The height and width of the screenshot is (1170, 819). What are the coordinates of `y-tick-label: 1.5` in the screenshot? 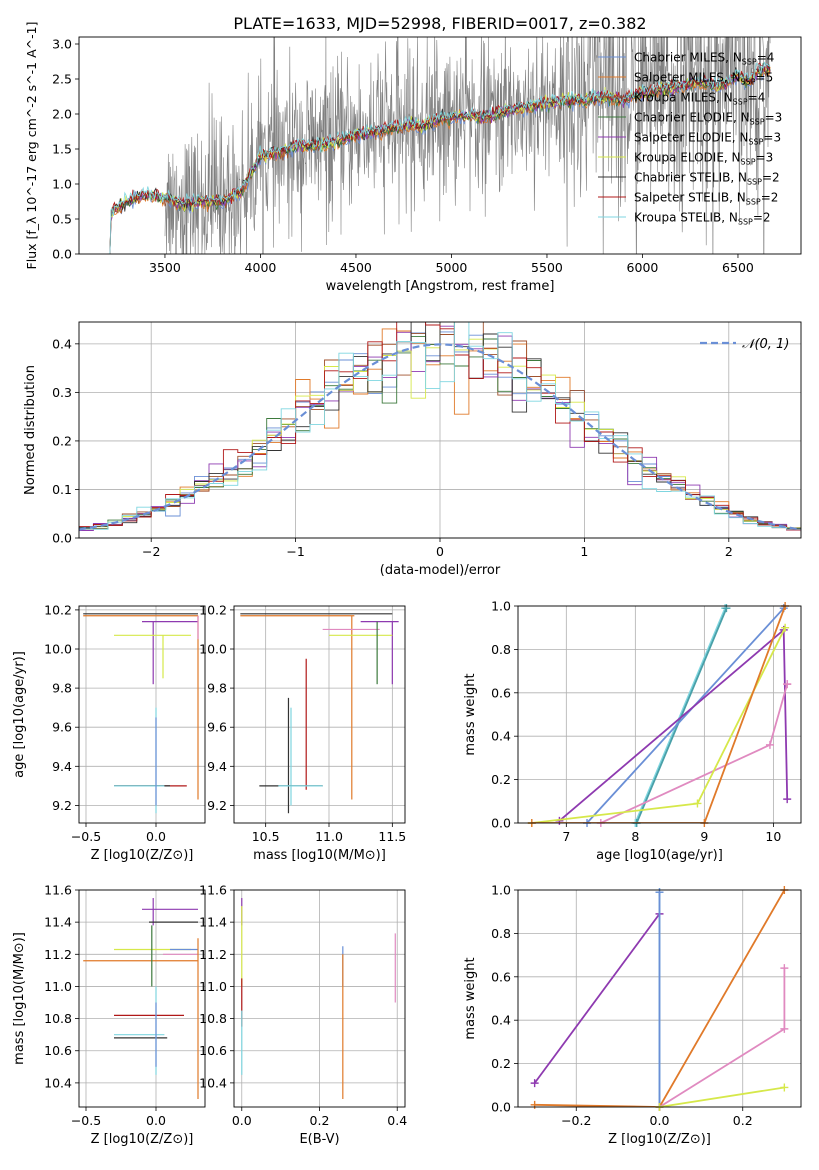 It's located at (62, 149).